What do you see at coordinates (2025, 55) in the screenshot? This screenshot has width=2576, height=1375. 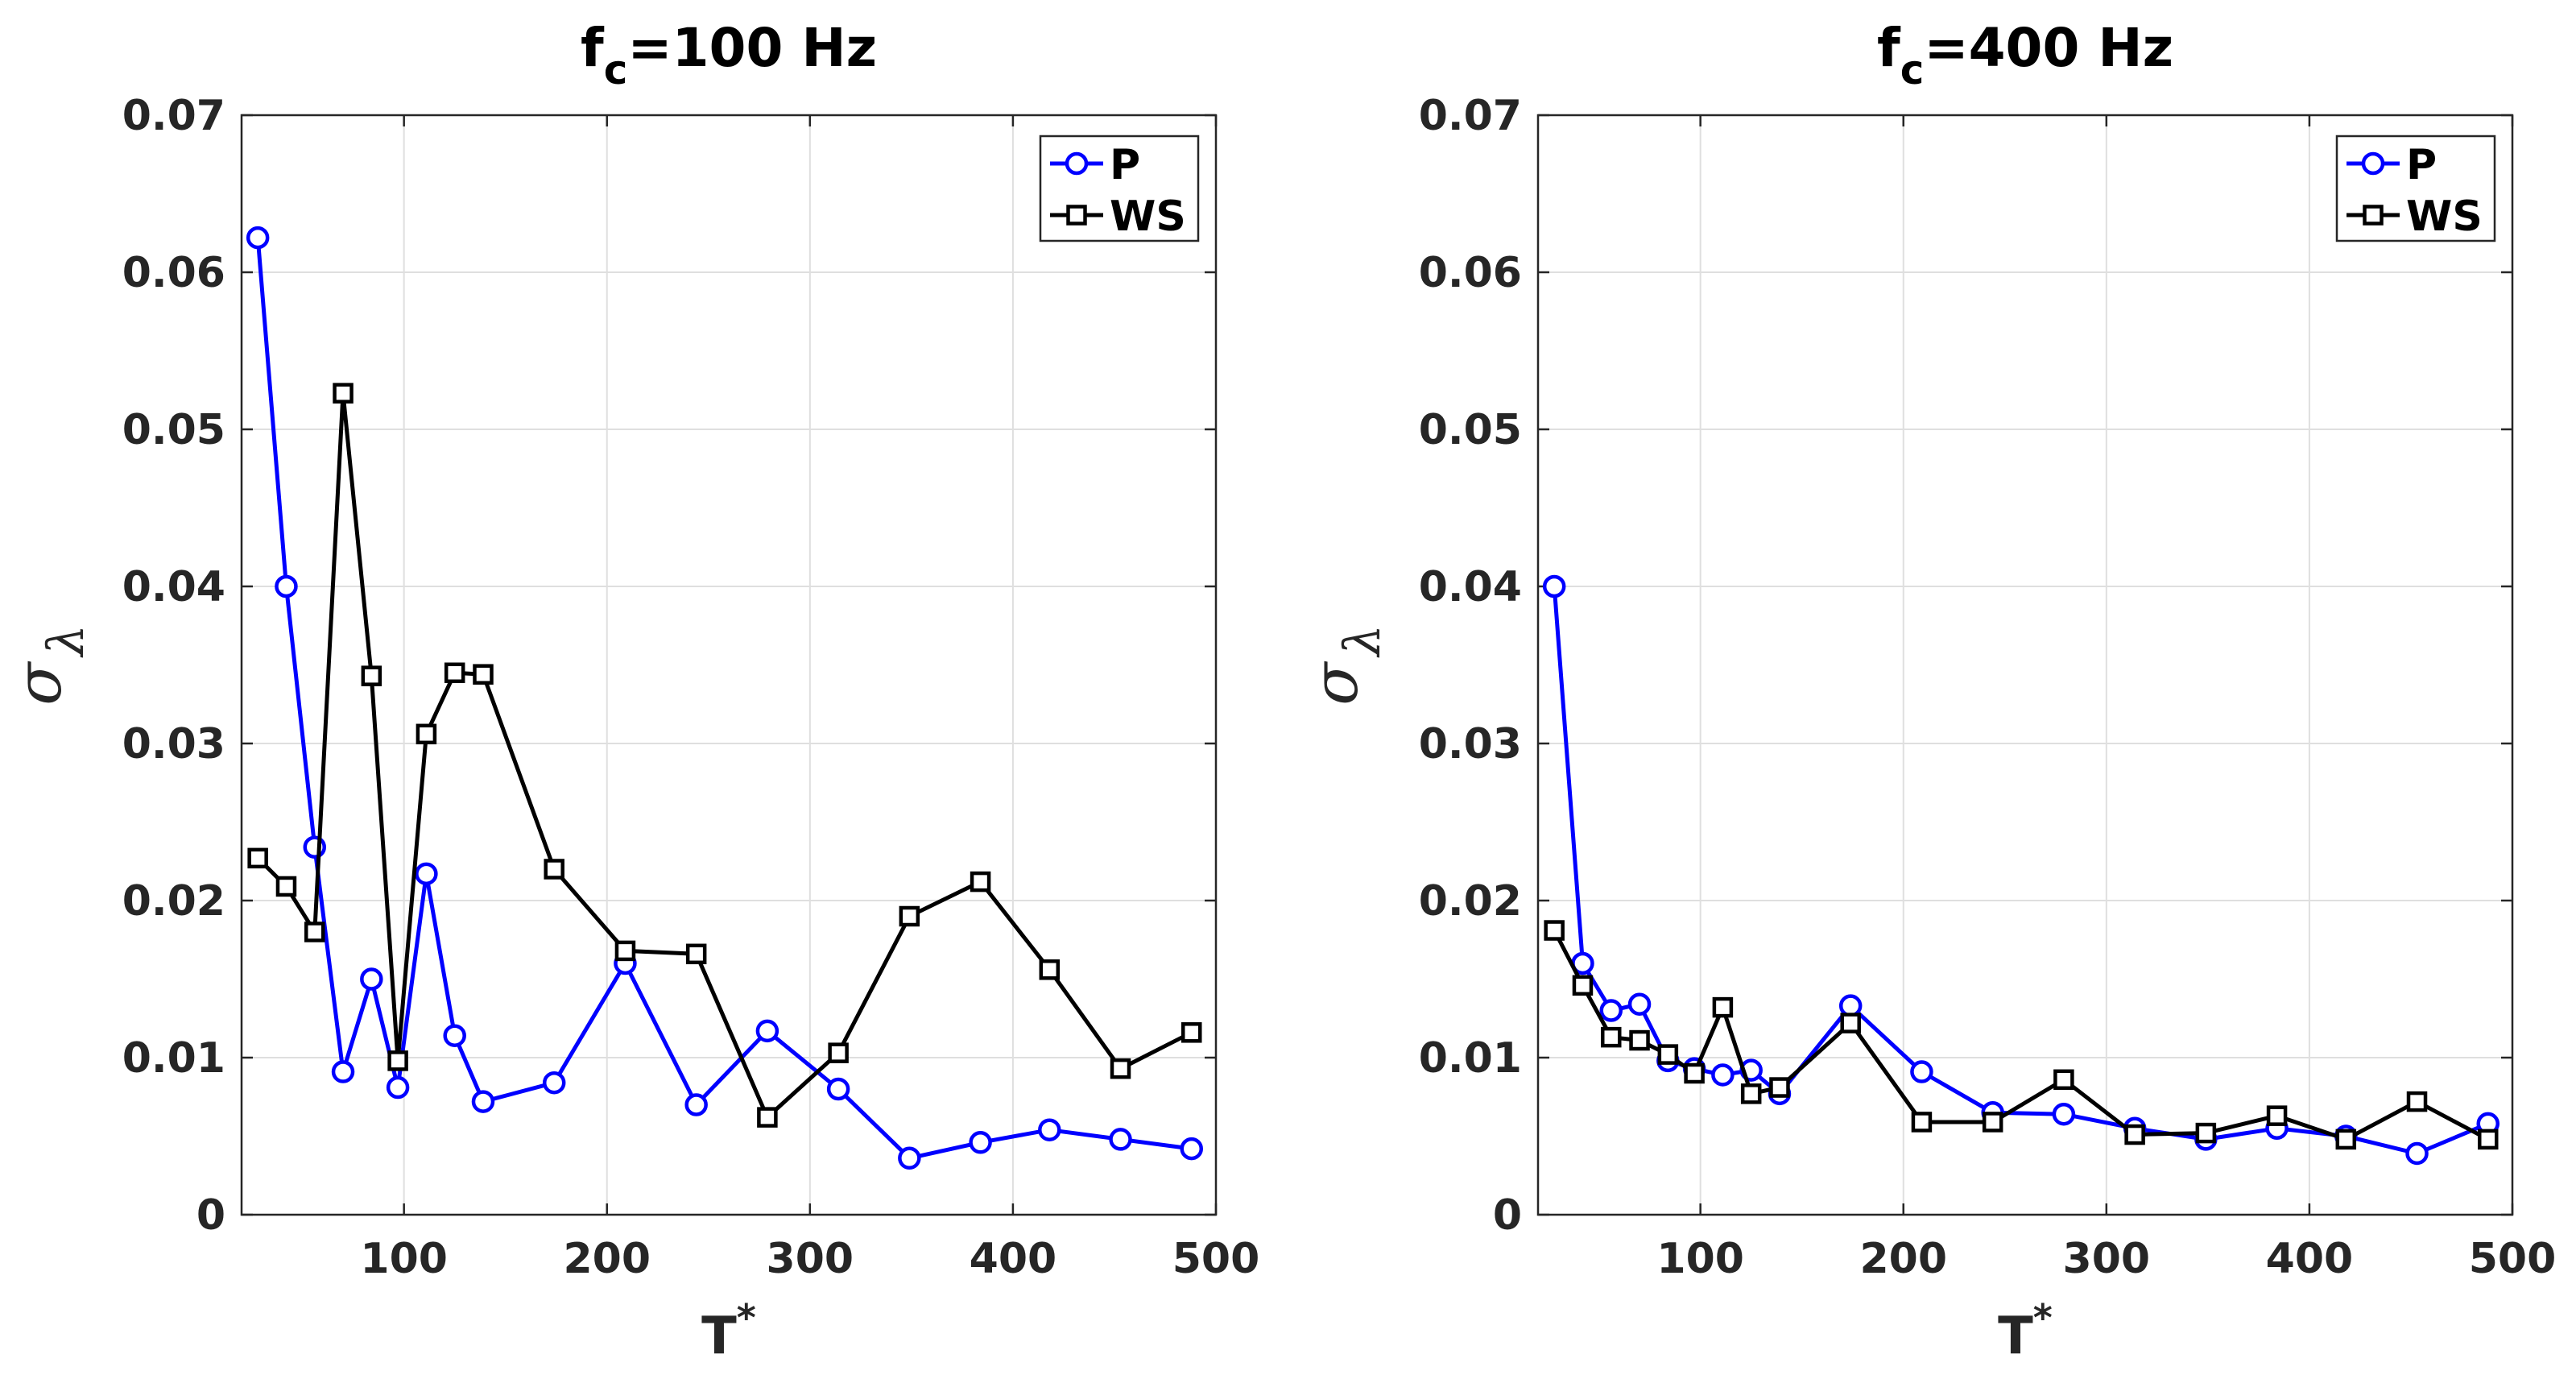 I see `chart-title: fc=400 Hz` at bounding box center [2025, 55].